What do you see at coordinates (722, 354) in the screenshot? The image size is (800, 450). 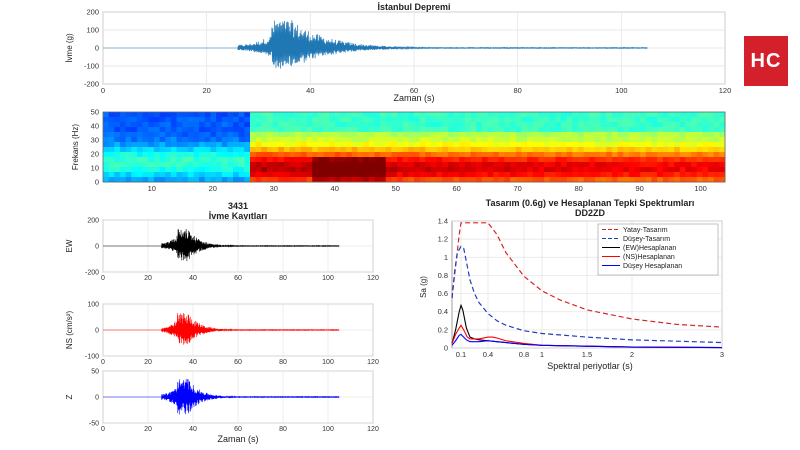 I see `spektrum-xtick-label: 3` at bounding box center [722, 354].